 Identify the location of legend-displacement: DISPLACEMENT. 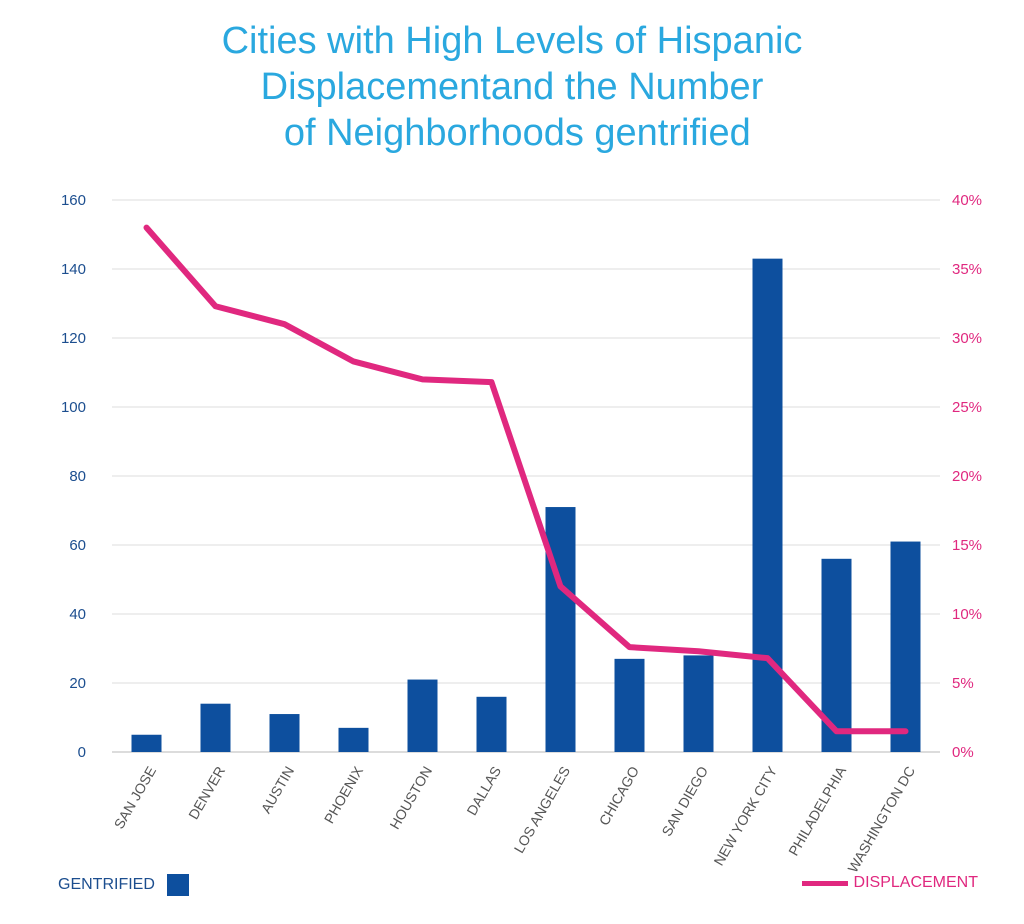
(889, 883).